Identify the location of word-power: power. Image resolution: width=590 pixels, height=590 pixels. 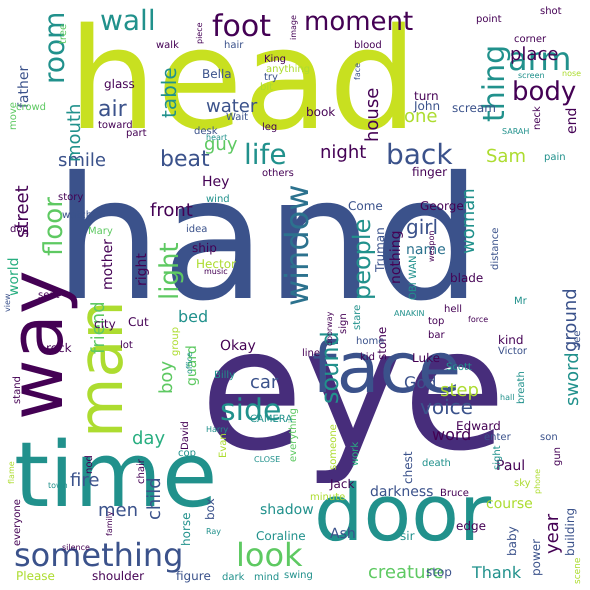
(536, 557).